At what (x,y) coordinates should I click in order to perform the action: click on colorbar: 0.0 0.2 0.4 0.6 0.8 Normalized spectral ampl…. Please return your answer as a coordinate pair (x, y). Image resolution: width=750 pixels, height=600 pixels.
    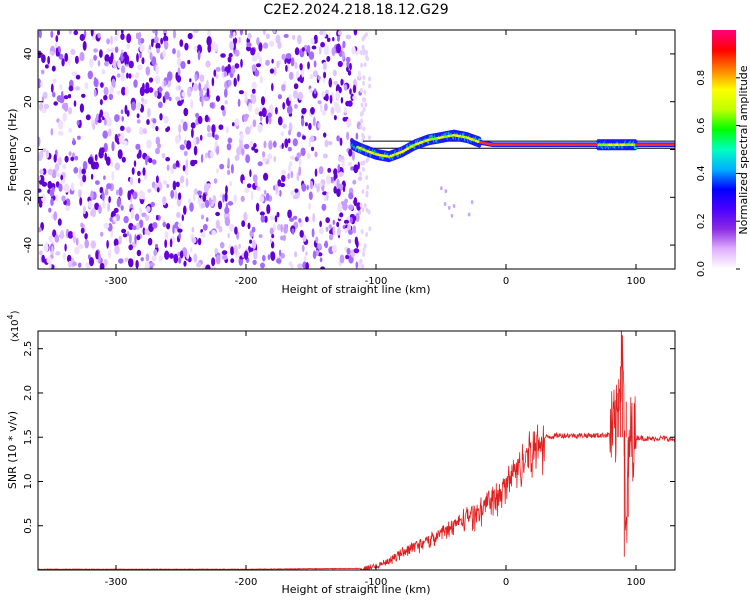
    Looking at the image, I should click on (723, 153).